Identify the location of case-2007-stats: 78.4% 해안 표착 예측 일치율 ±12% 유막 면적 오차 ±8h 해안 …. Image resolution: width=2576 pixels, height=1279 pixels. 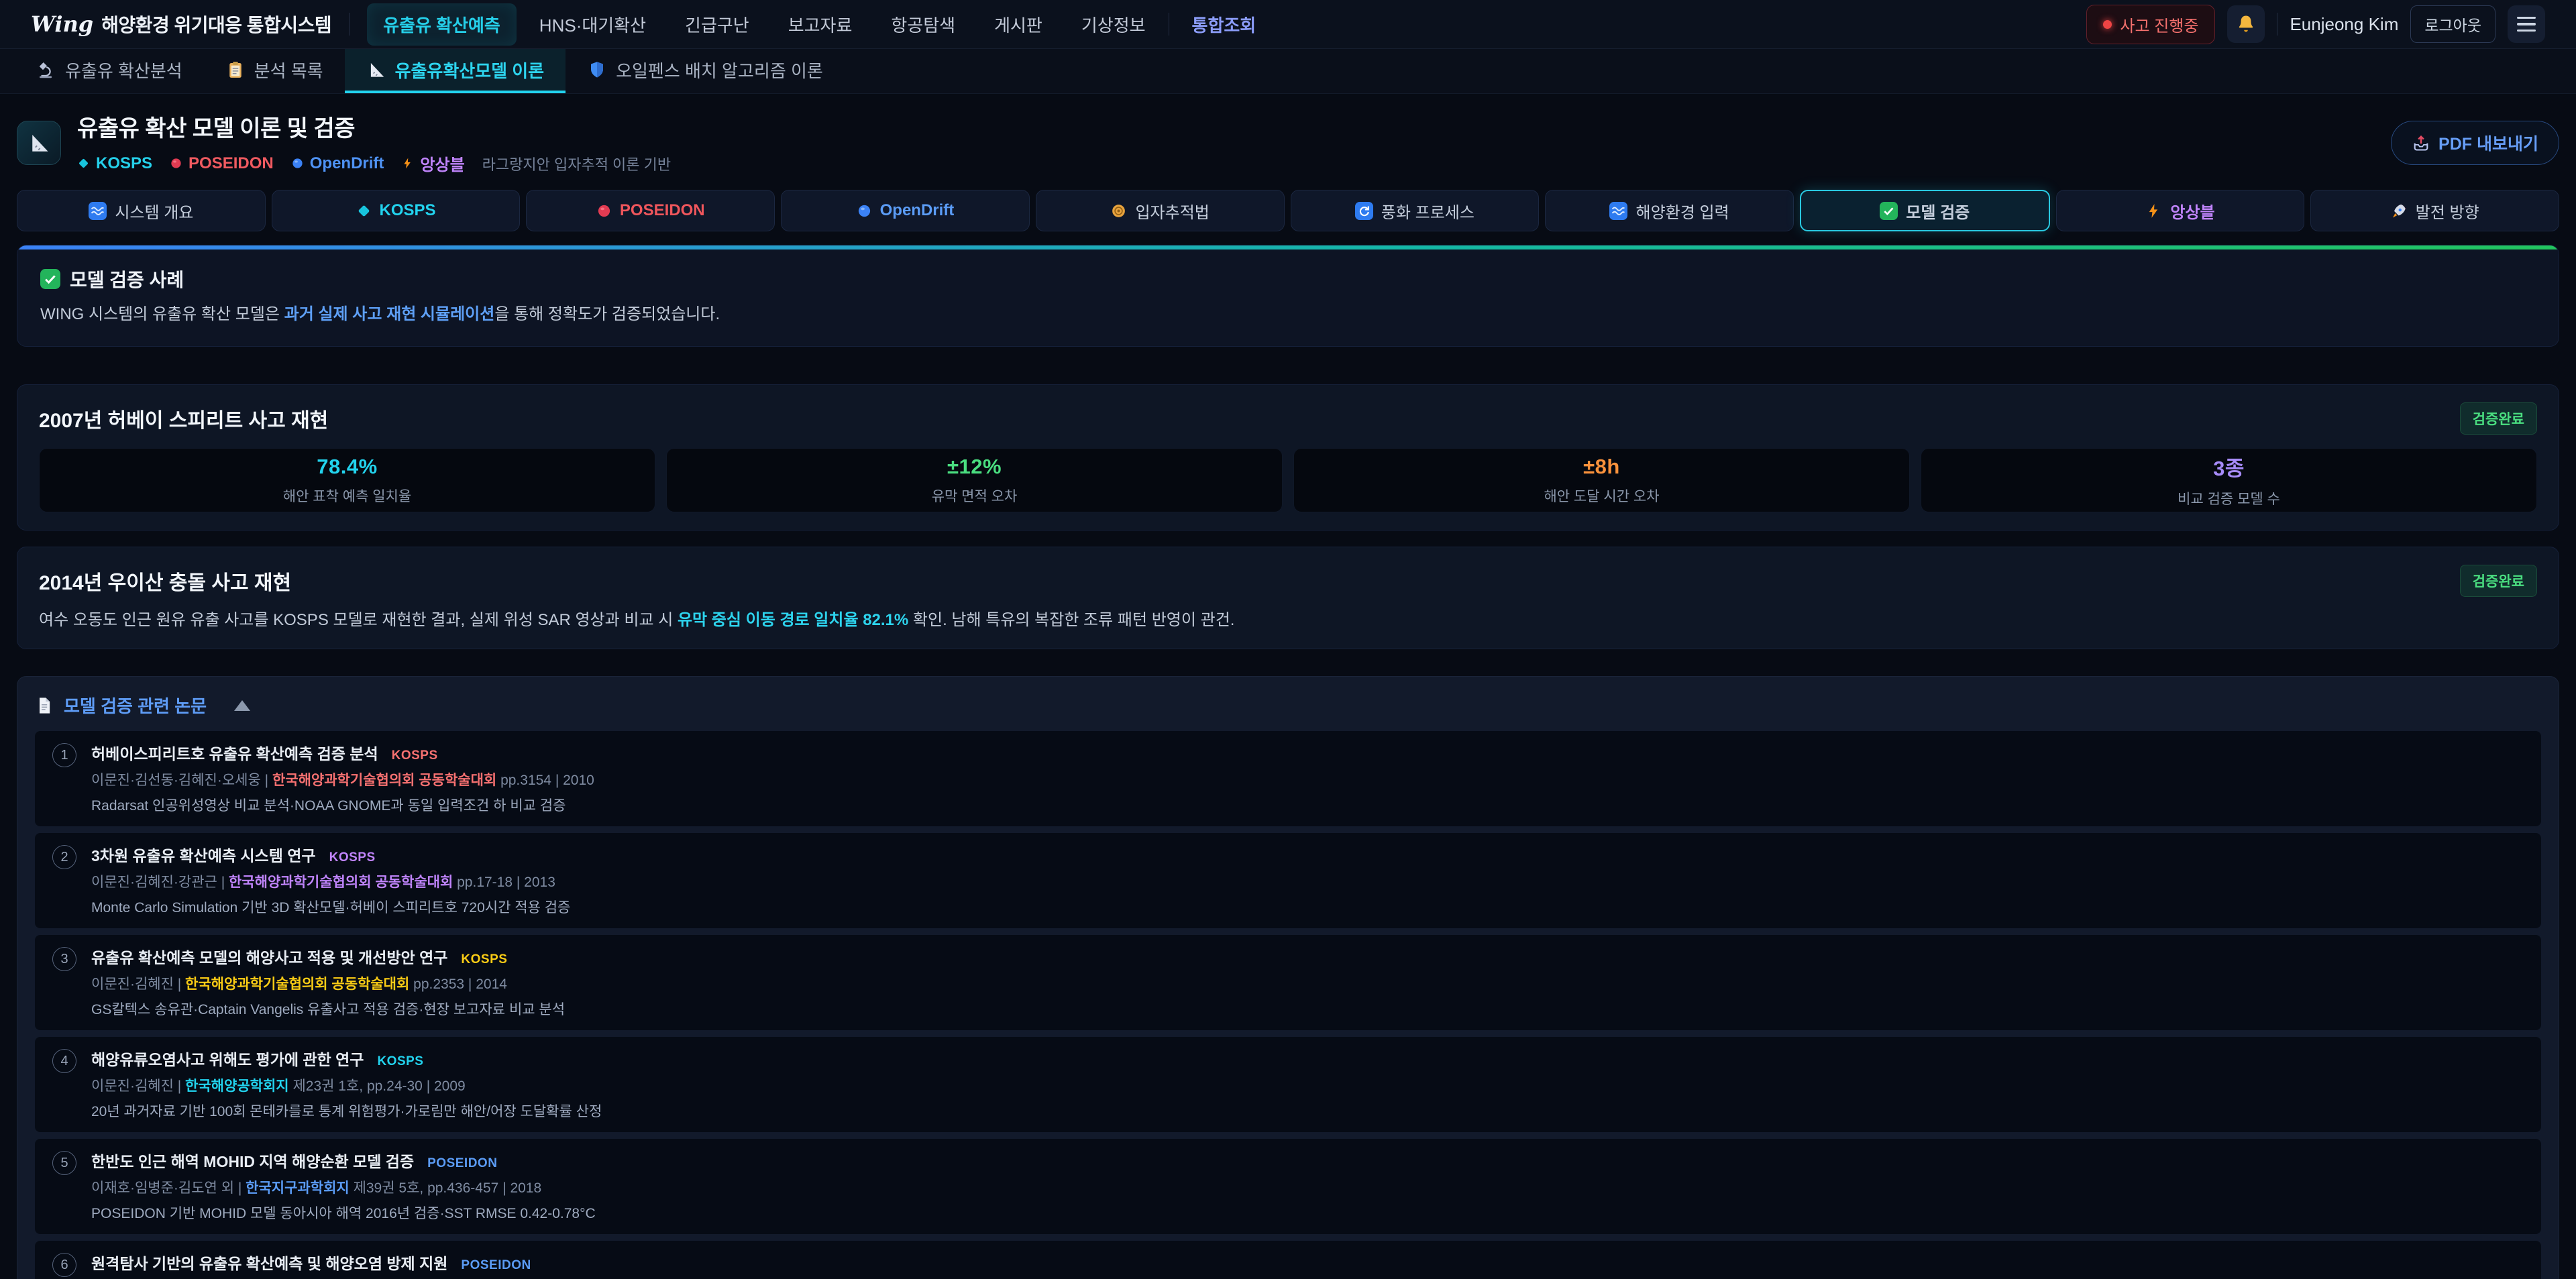
(1288, 479).